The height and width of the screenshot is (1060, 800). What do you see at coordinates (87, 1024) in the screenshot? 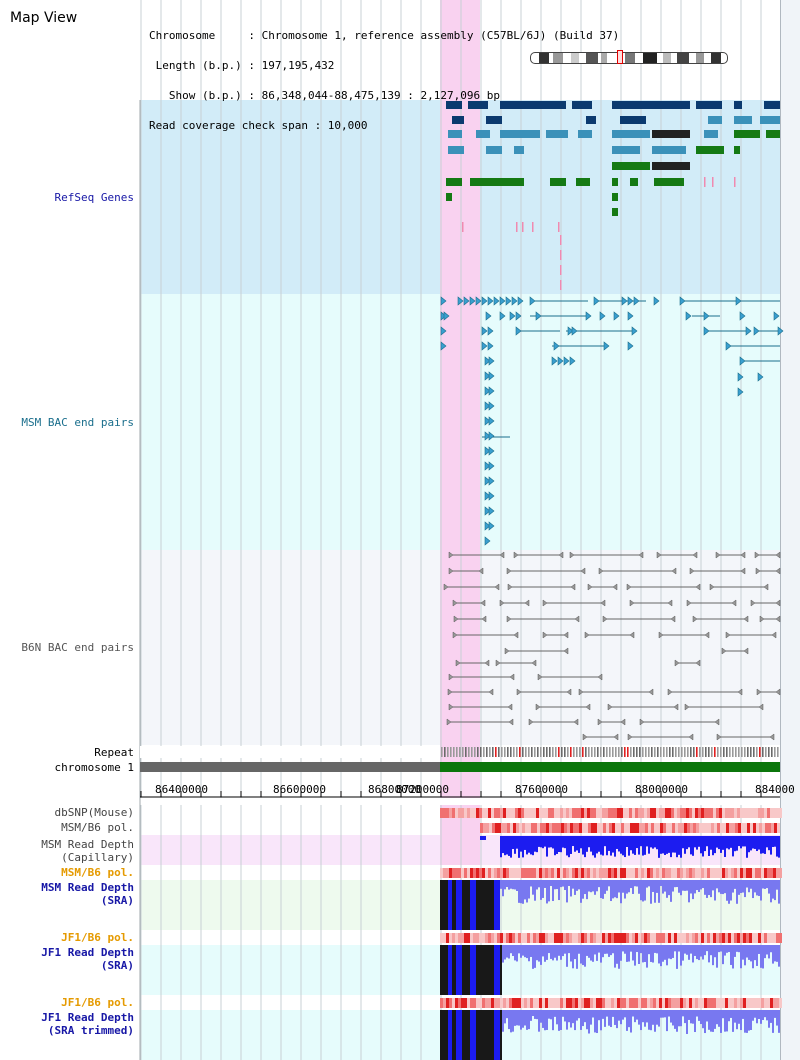
I see `track-label-jf1-depth-trim: JF1 Read Depth (SRA trimmed)` at bounding box center [87, 1024].